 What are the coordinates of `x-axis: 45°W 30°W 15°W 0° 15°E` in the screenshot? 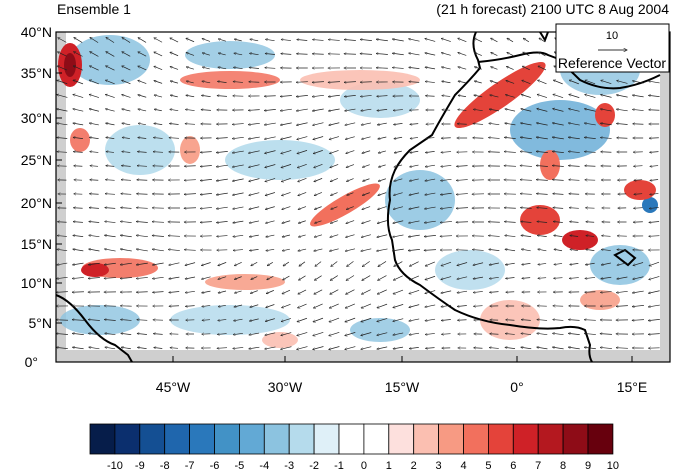 It's located at (401, 375).